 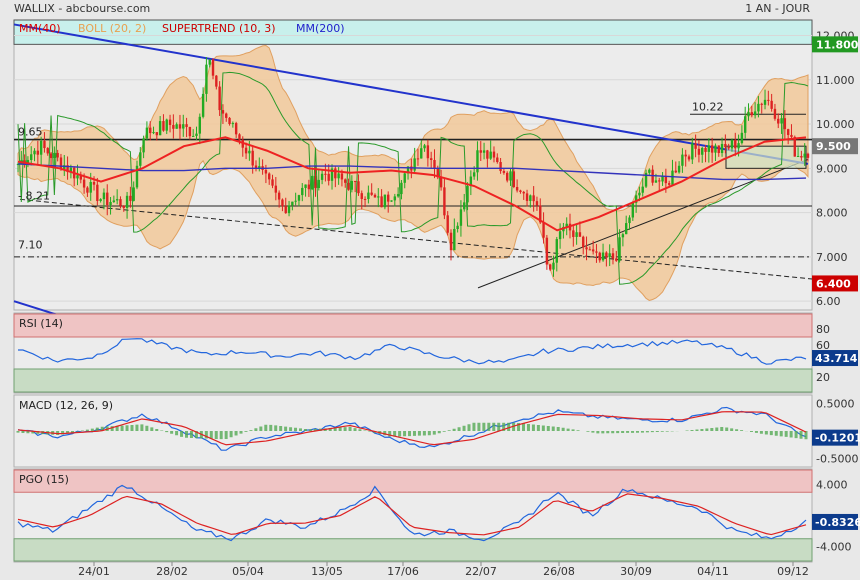 I want to click on macd-tick: -0.5000, so click(x=837, y=459).